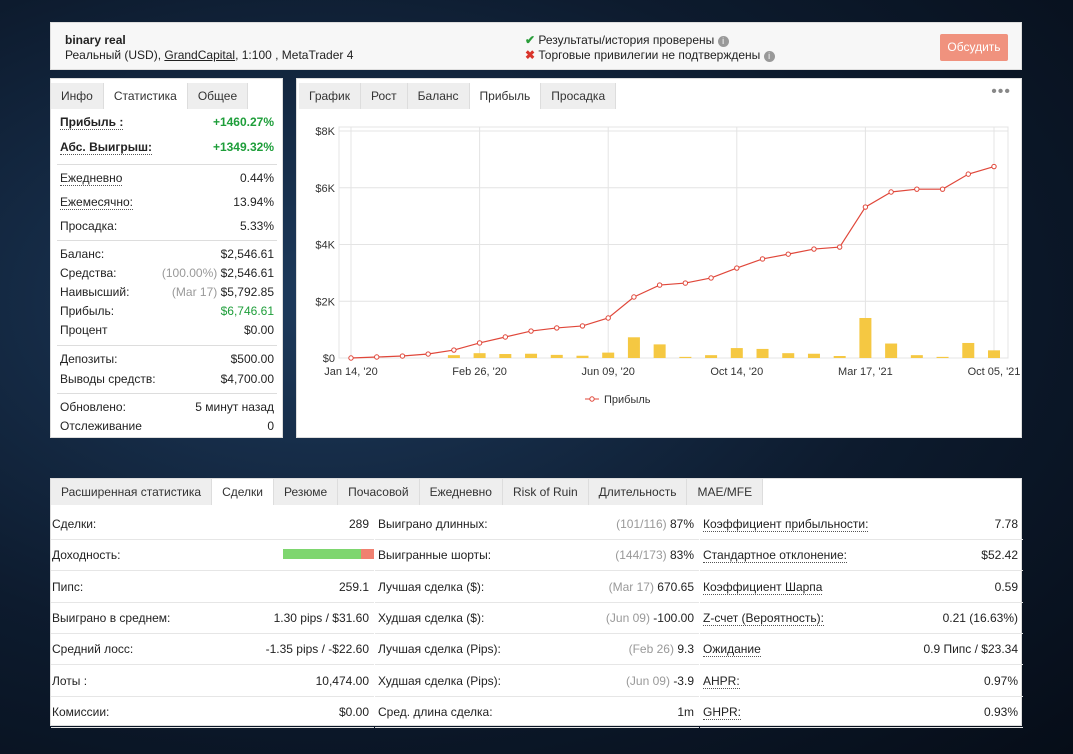  Describe the element at coordinates (86, 555) in the screenshot. I see `cell-label: Доходность:` at that location.